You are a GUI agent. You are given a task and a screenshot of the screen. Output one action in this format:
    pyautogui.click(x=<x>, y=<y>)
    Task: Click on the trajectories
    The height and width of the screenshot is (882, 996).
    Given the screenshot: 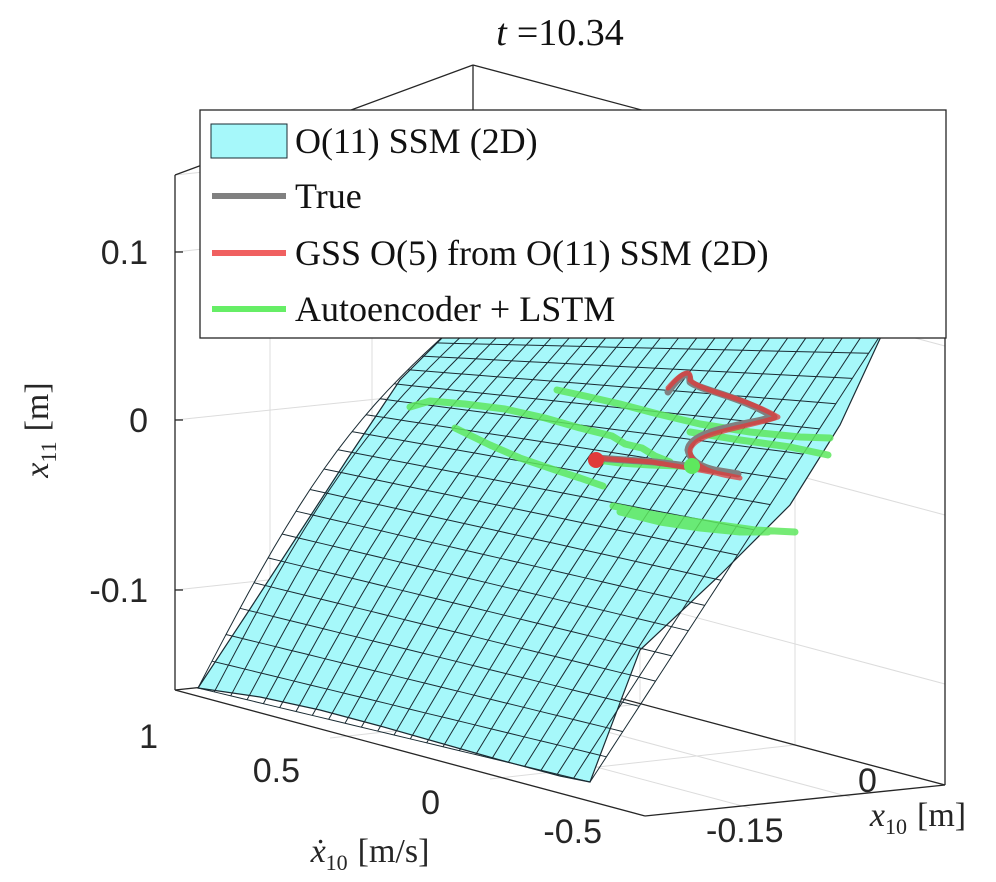 What is the action you would take?
    pyautogui.click(x=620, y=453)
    